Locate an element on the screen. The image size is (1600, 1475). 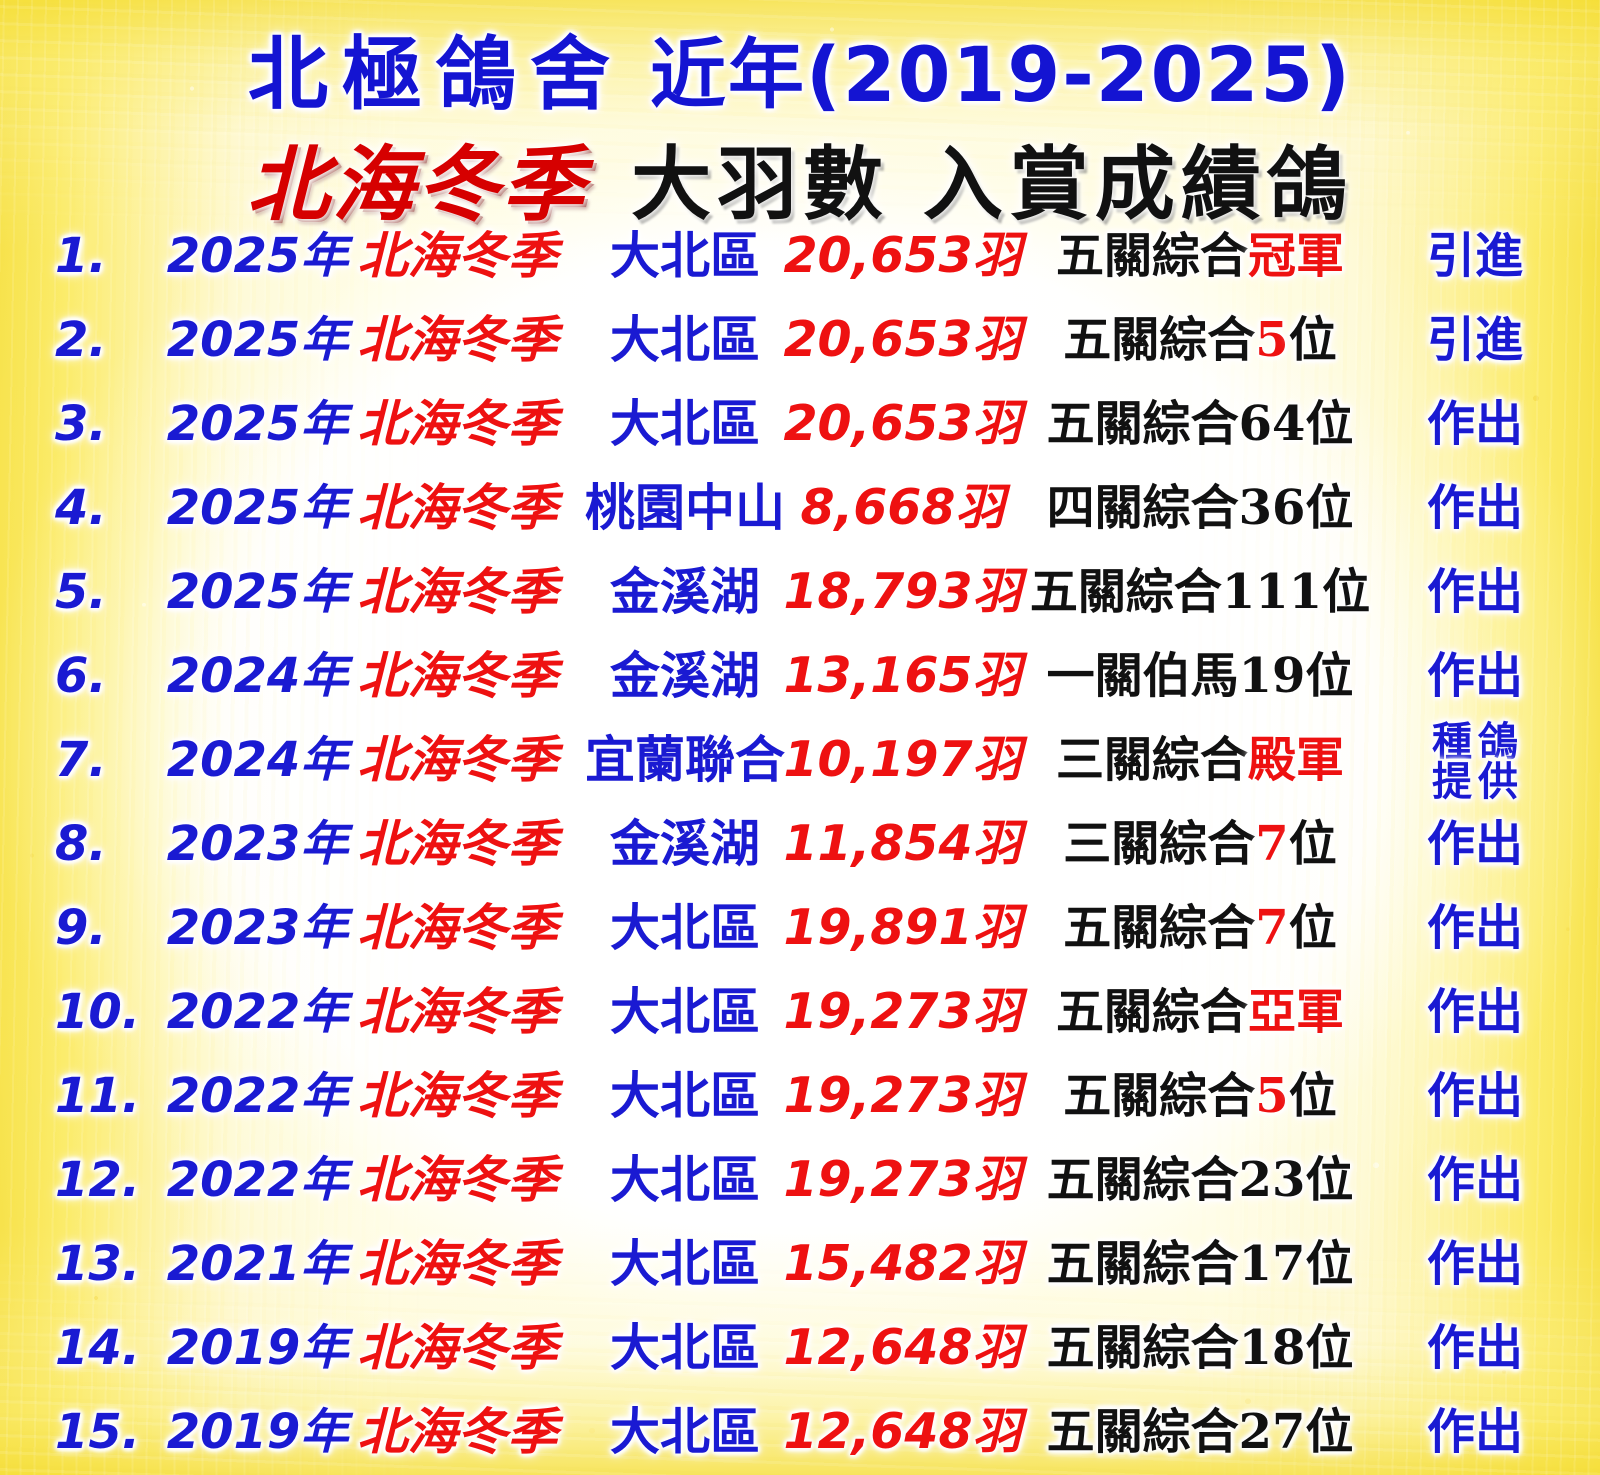
table-row: 3. 2025年 北海冬季 大北區 20,653羽 五關綜合64位 作出 is located at coordinates (800, 424).